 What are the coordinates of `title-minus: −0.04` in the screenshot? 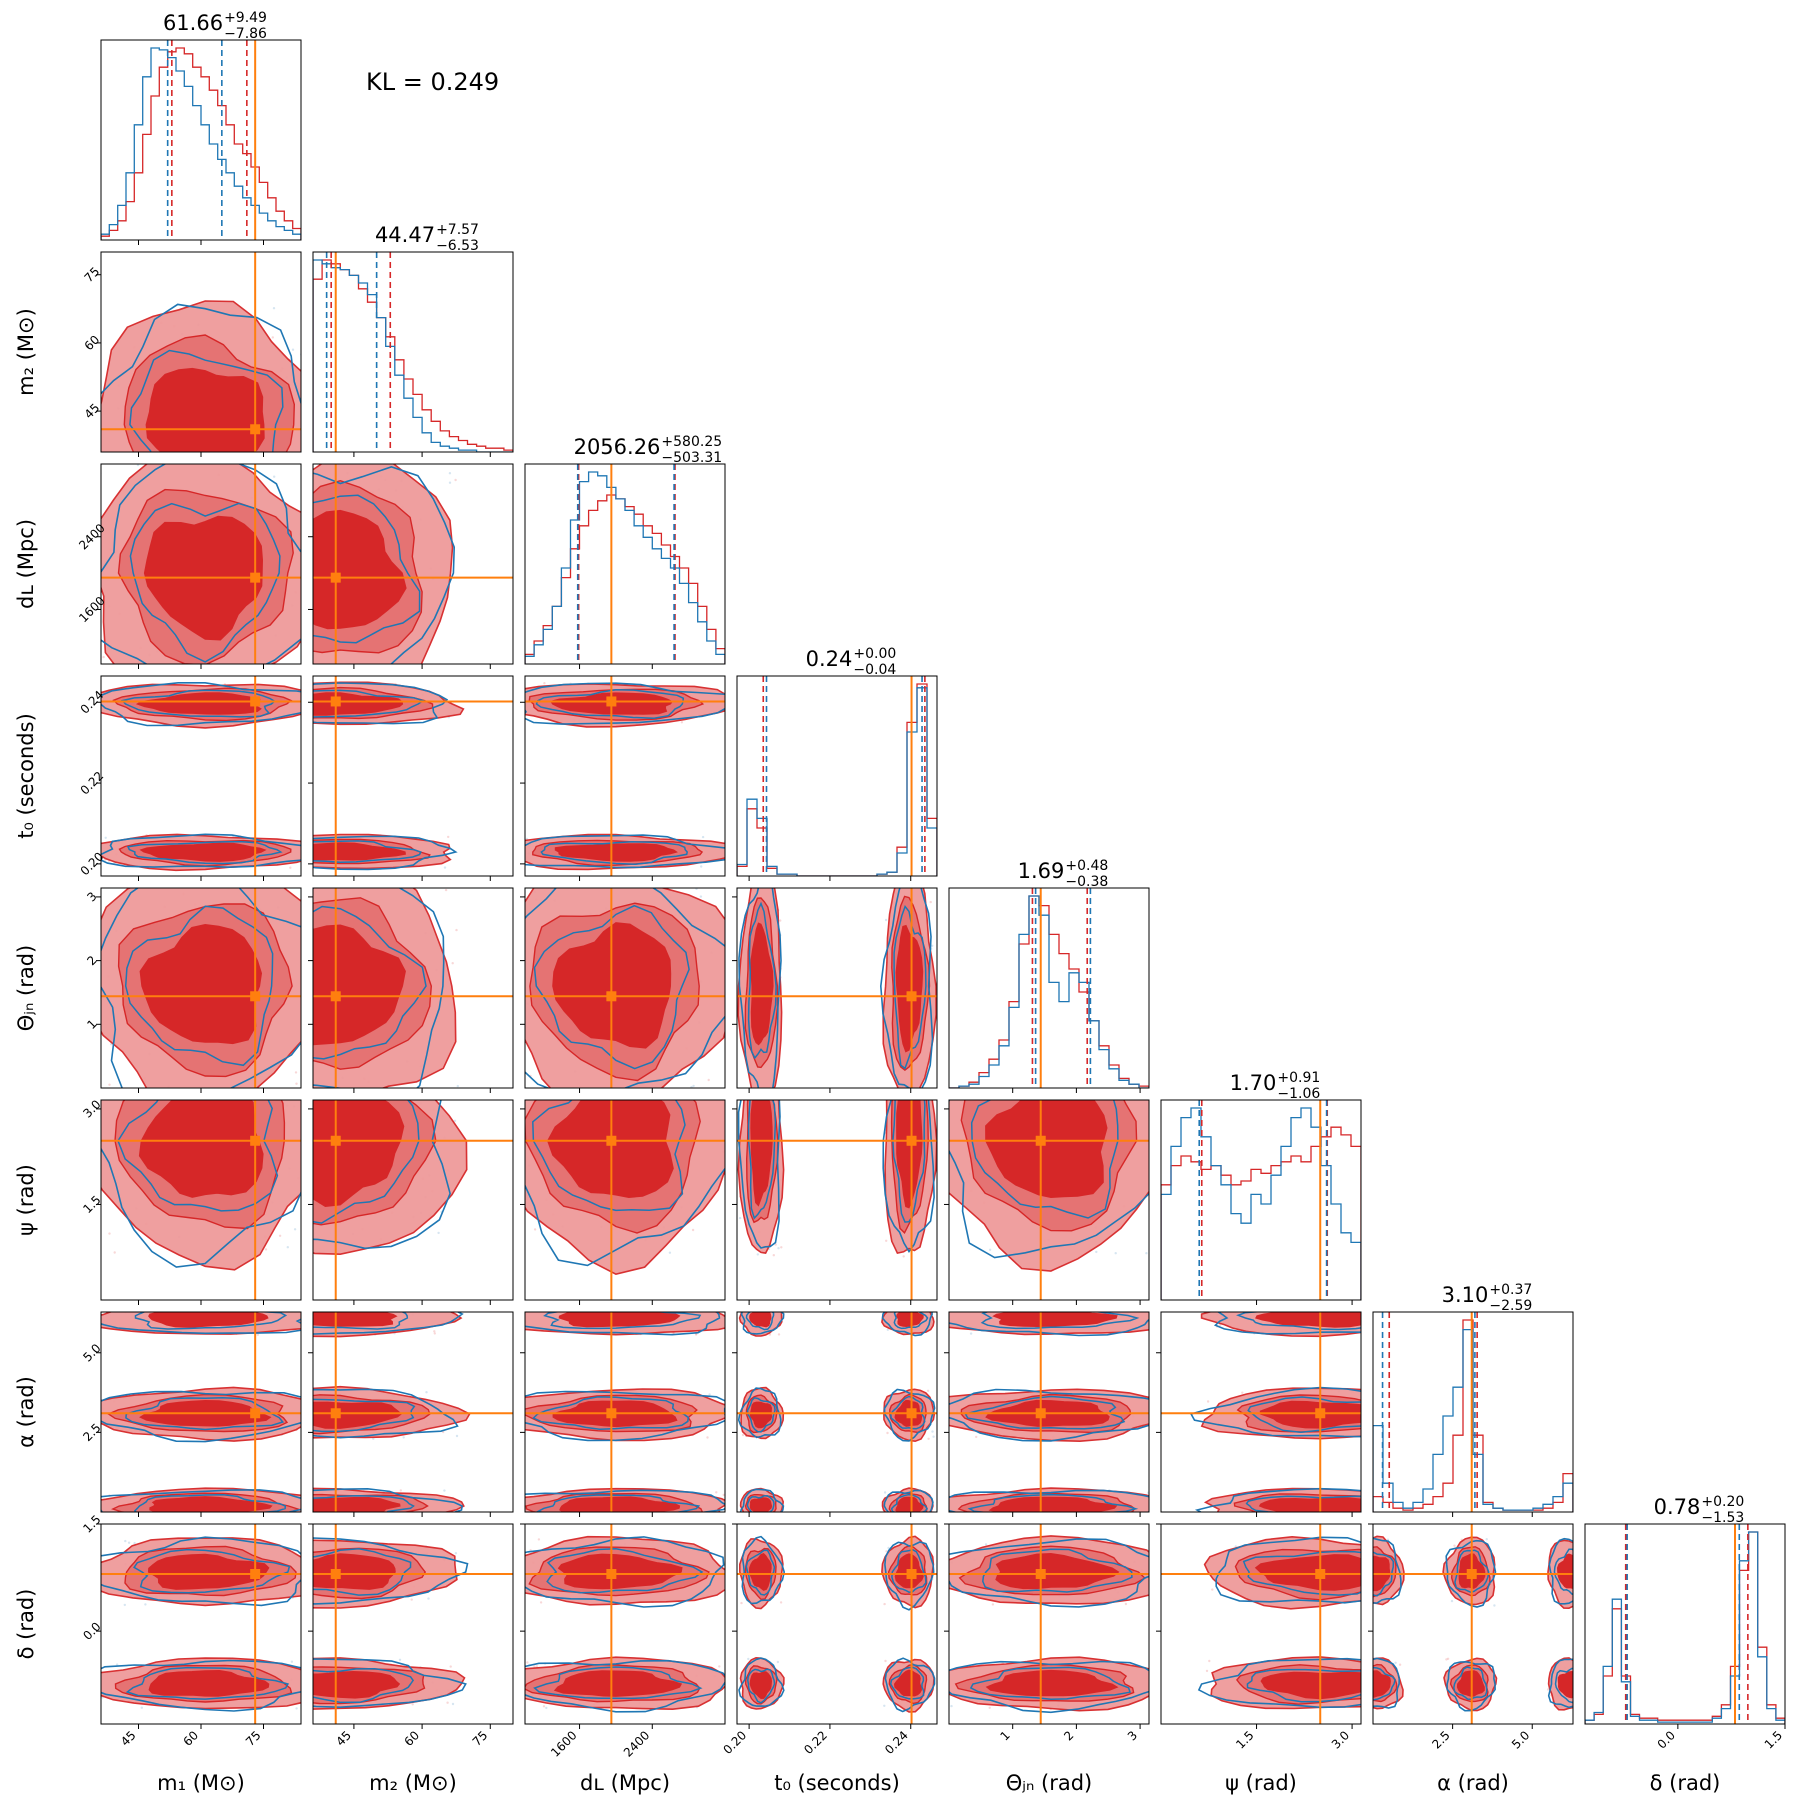 It's located at (874, 670).